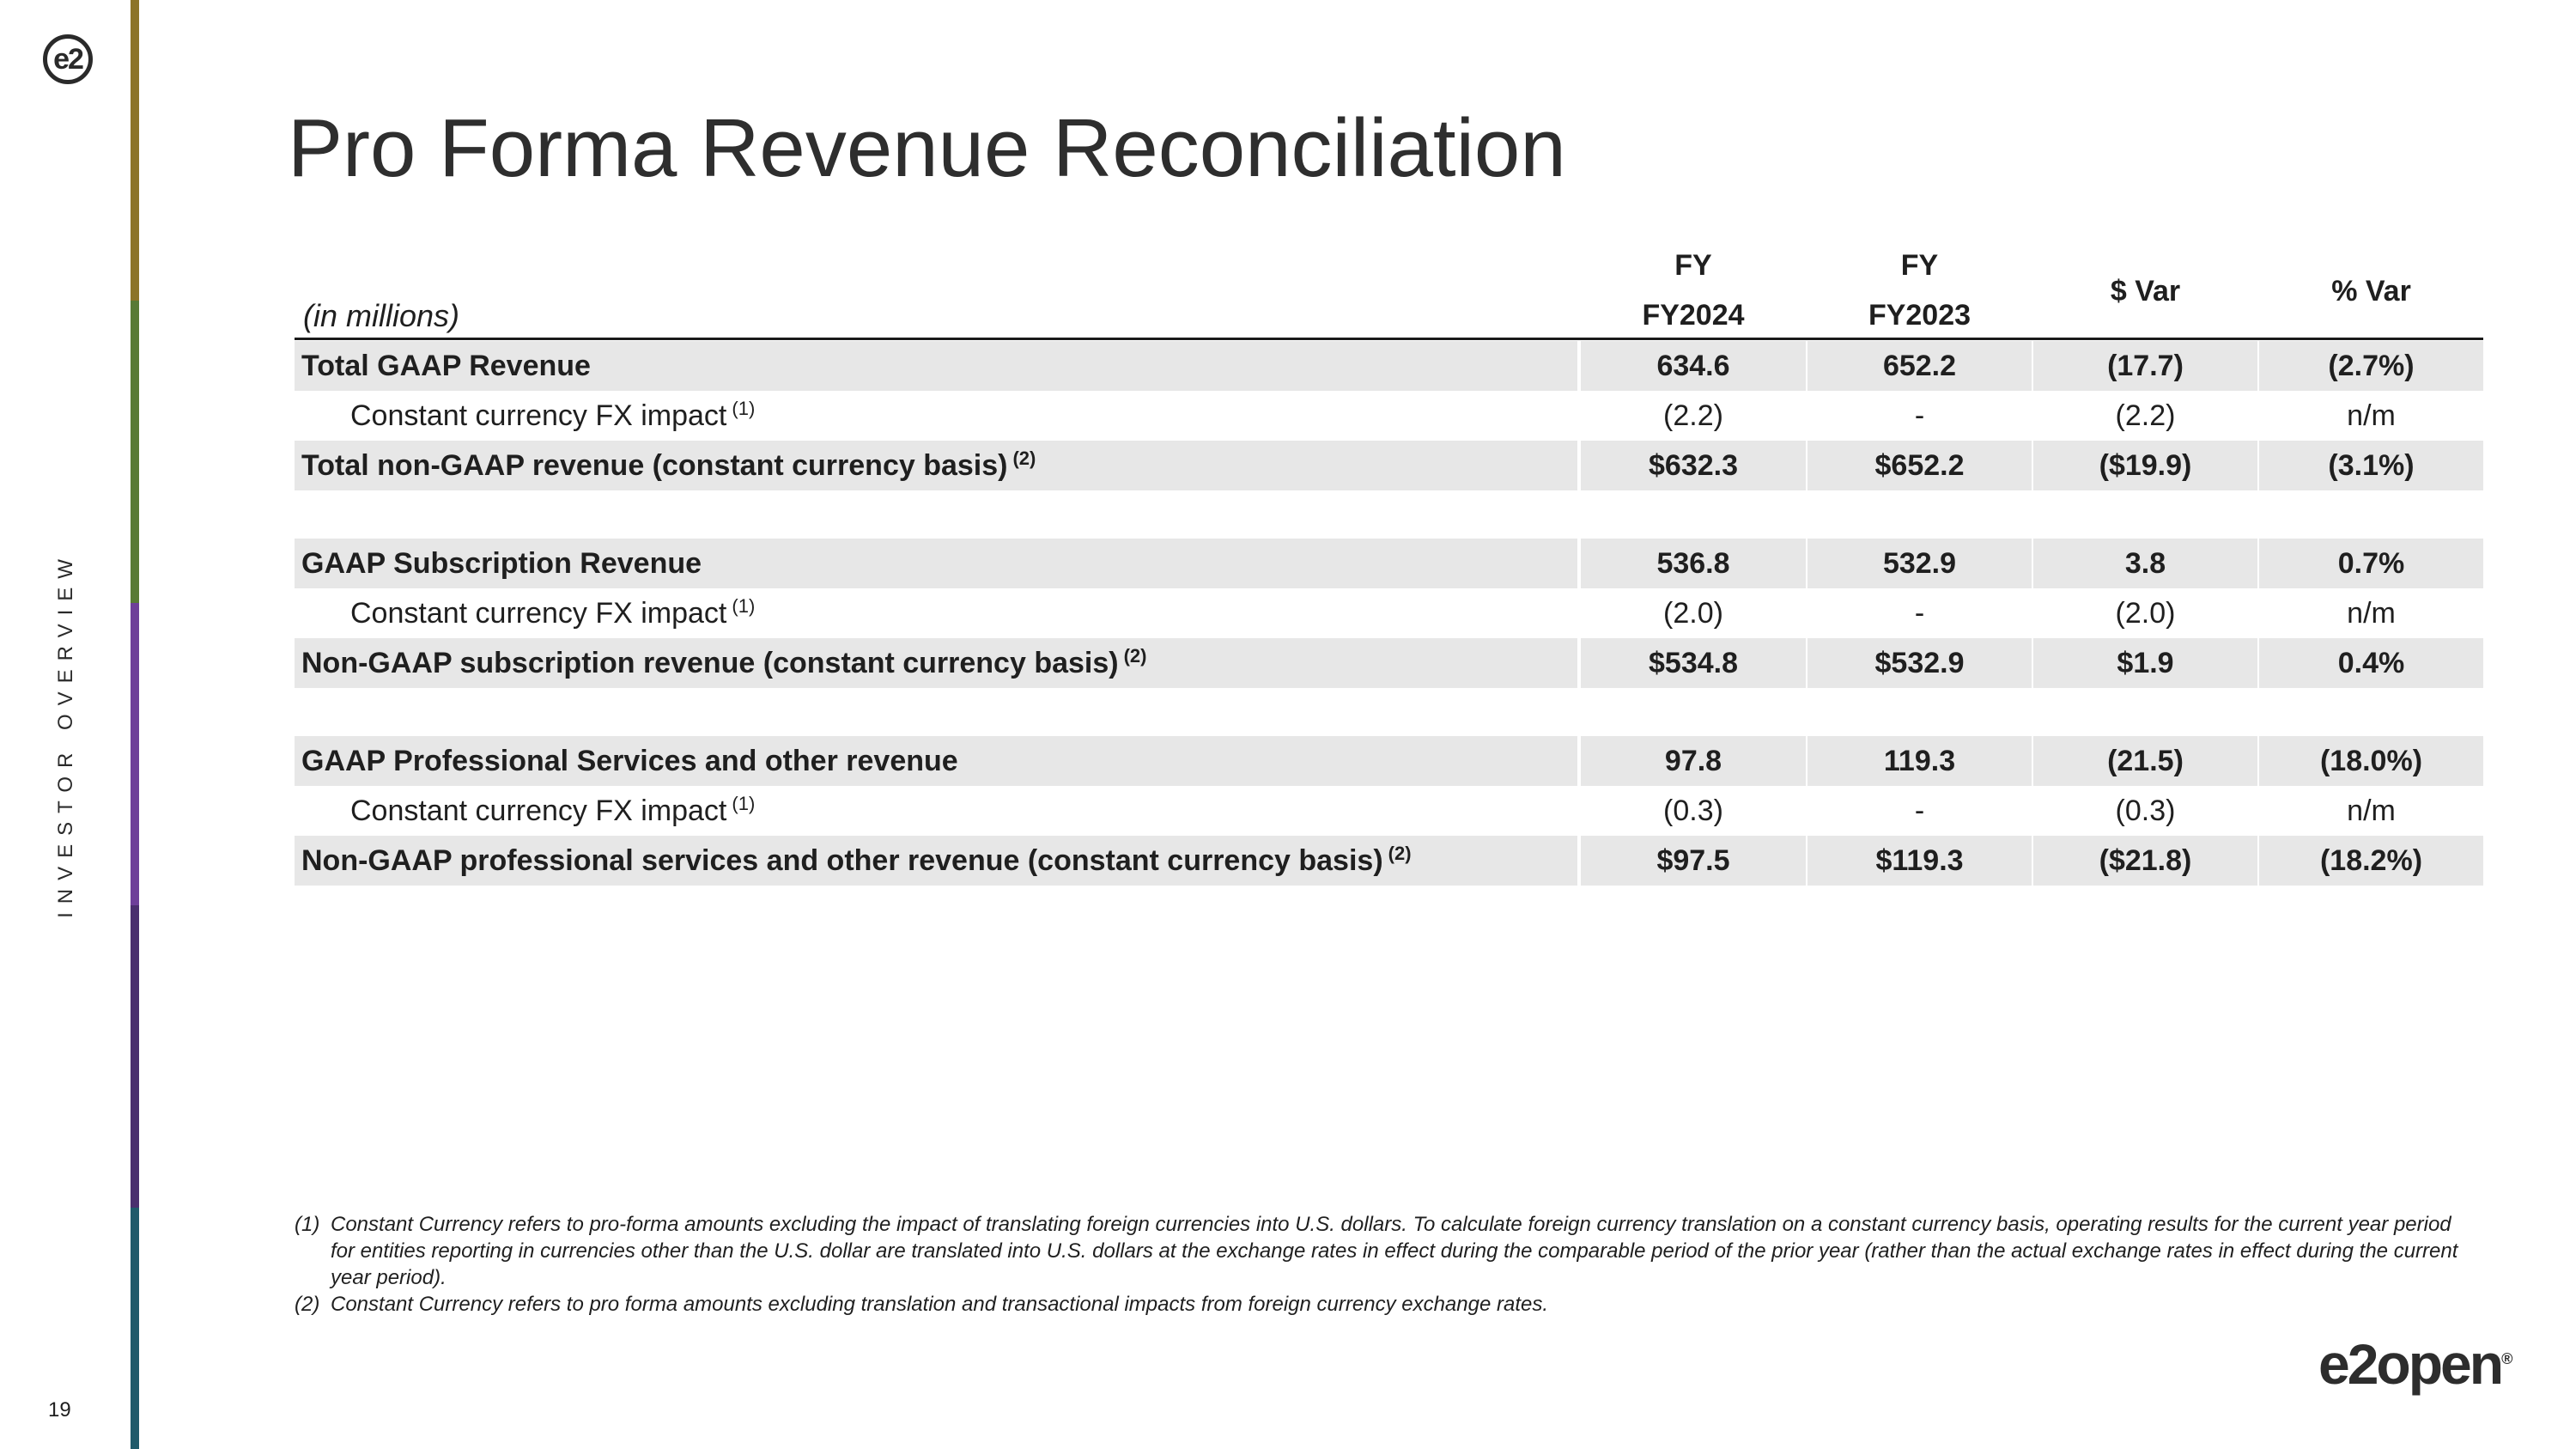 This screenshot has height=1449, width=2576. I want to click on col-header-fy2023: FY2023, so click(1919, 315).